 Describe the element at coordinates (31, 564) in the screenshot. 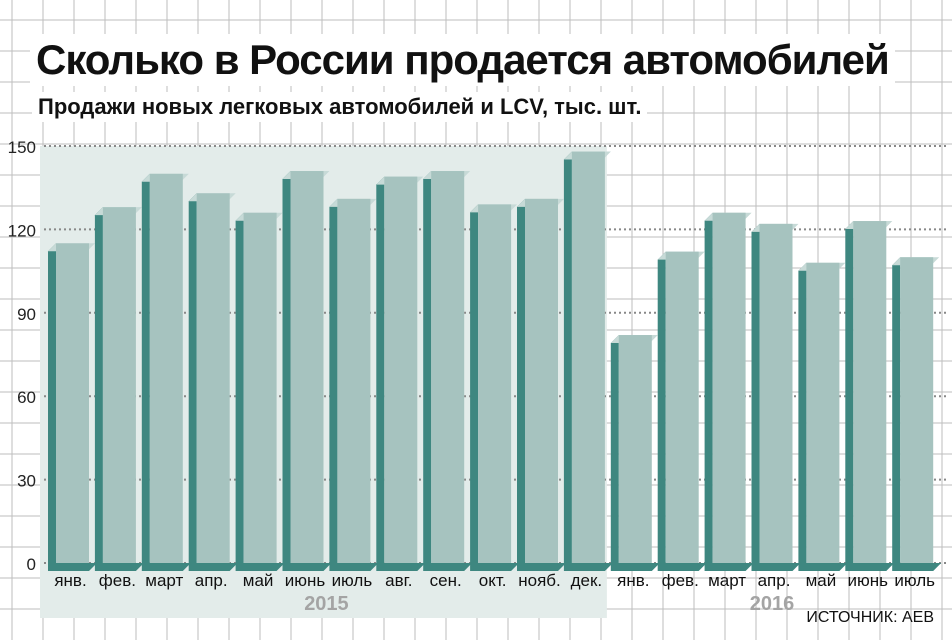

I see `y-tick-label: 0` at that location.